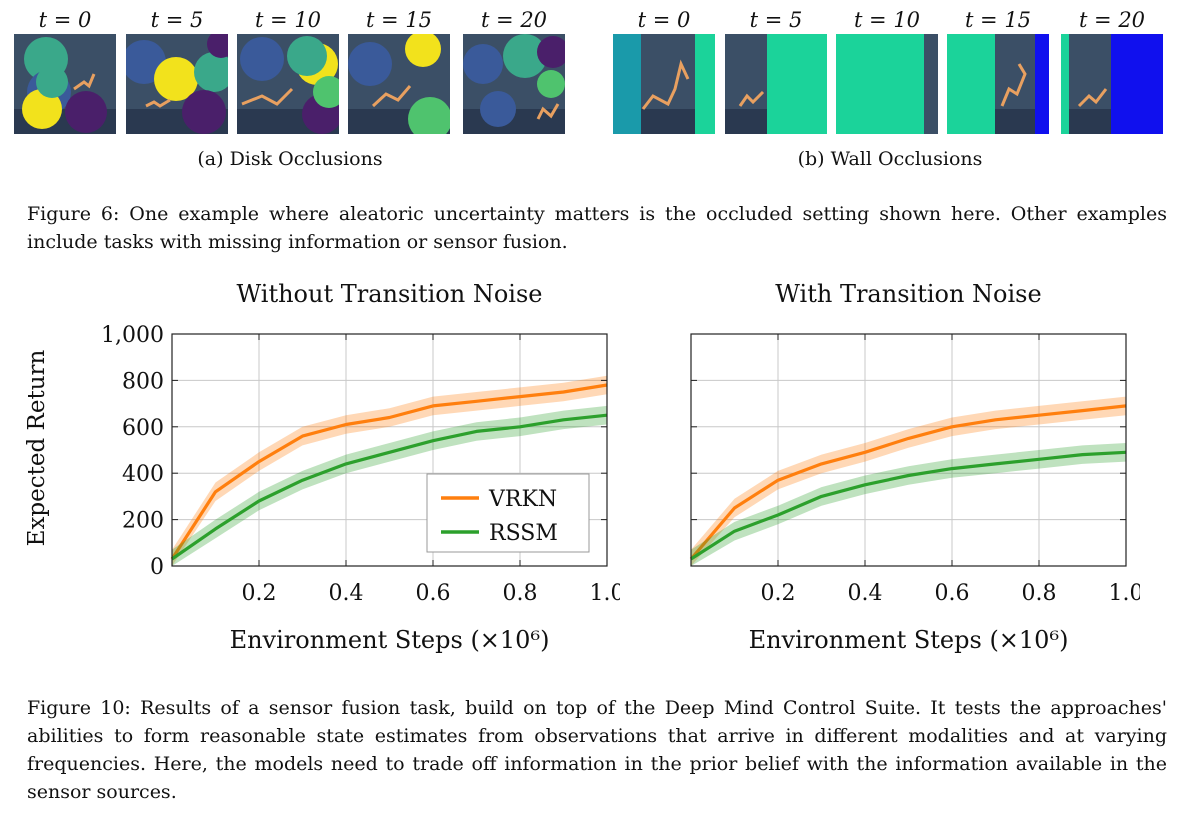 The image size is (1200, 827). What do you see at coordinates (389, 294) in the screenshot?
I see `chart-left-title: Without Transition Noise` at bounding box center [389, 294].